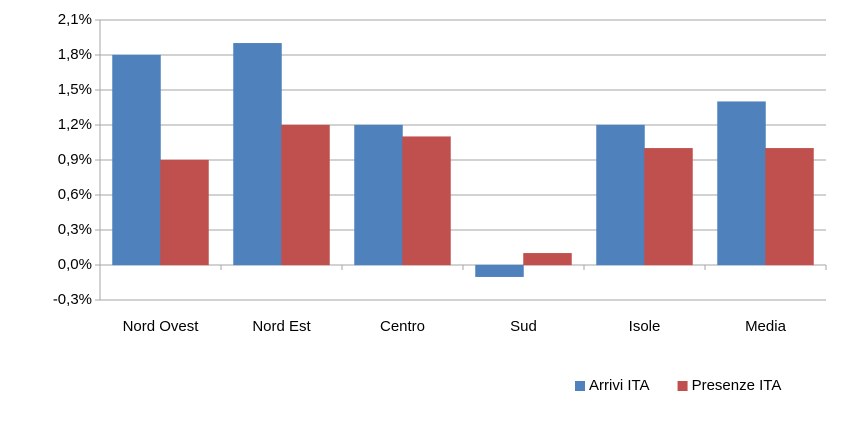 This screenshot has height=426, width=861. I want to click on y-tick-label: 0,9%, so click(75, 159).